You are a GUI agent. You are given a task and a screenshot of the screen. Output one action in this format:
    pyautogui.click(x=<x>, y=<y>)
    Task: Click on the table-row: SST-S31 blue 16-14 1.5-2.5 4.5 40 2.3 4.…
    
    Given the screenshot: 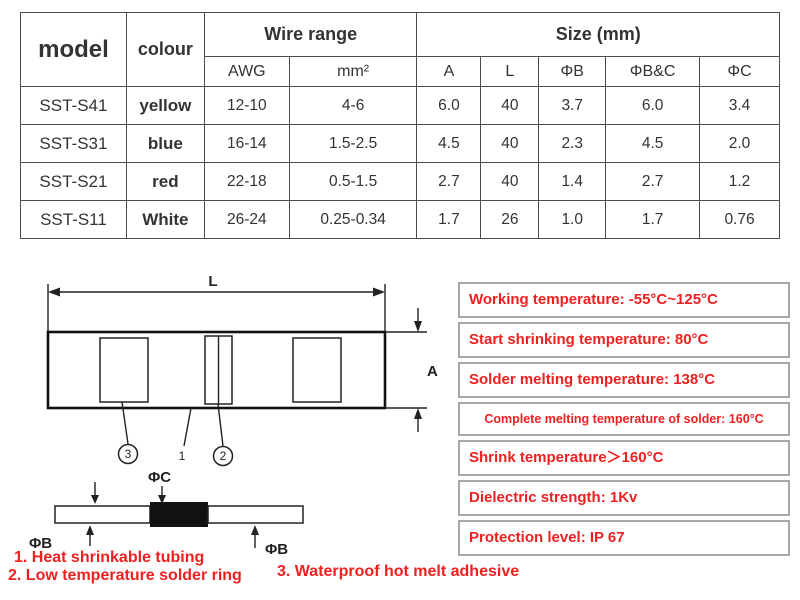 What is the action you would take?
    pyautogui.click(x=400, y=143)
    